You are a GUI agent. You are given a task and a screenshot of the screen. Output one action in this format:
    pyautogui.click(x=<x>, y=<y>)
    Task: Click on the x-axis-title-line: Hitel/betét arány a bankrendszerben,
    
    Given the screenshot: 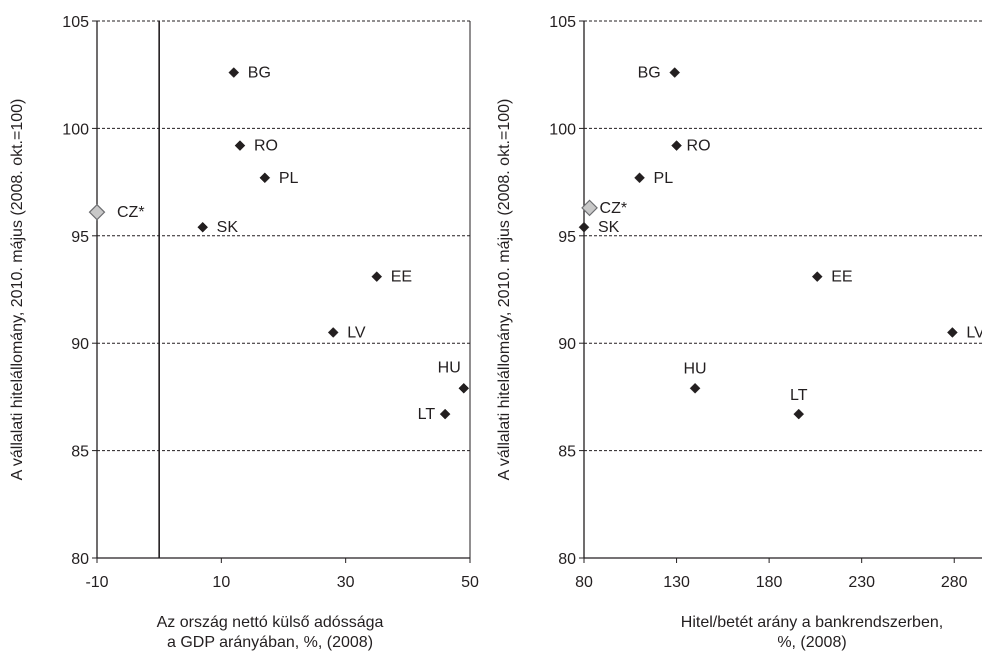 What is the action you would take?
    pyautogui.click(x=812, y=622)
    